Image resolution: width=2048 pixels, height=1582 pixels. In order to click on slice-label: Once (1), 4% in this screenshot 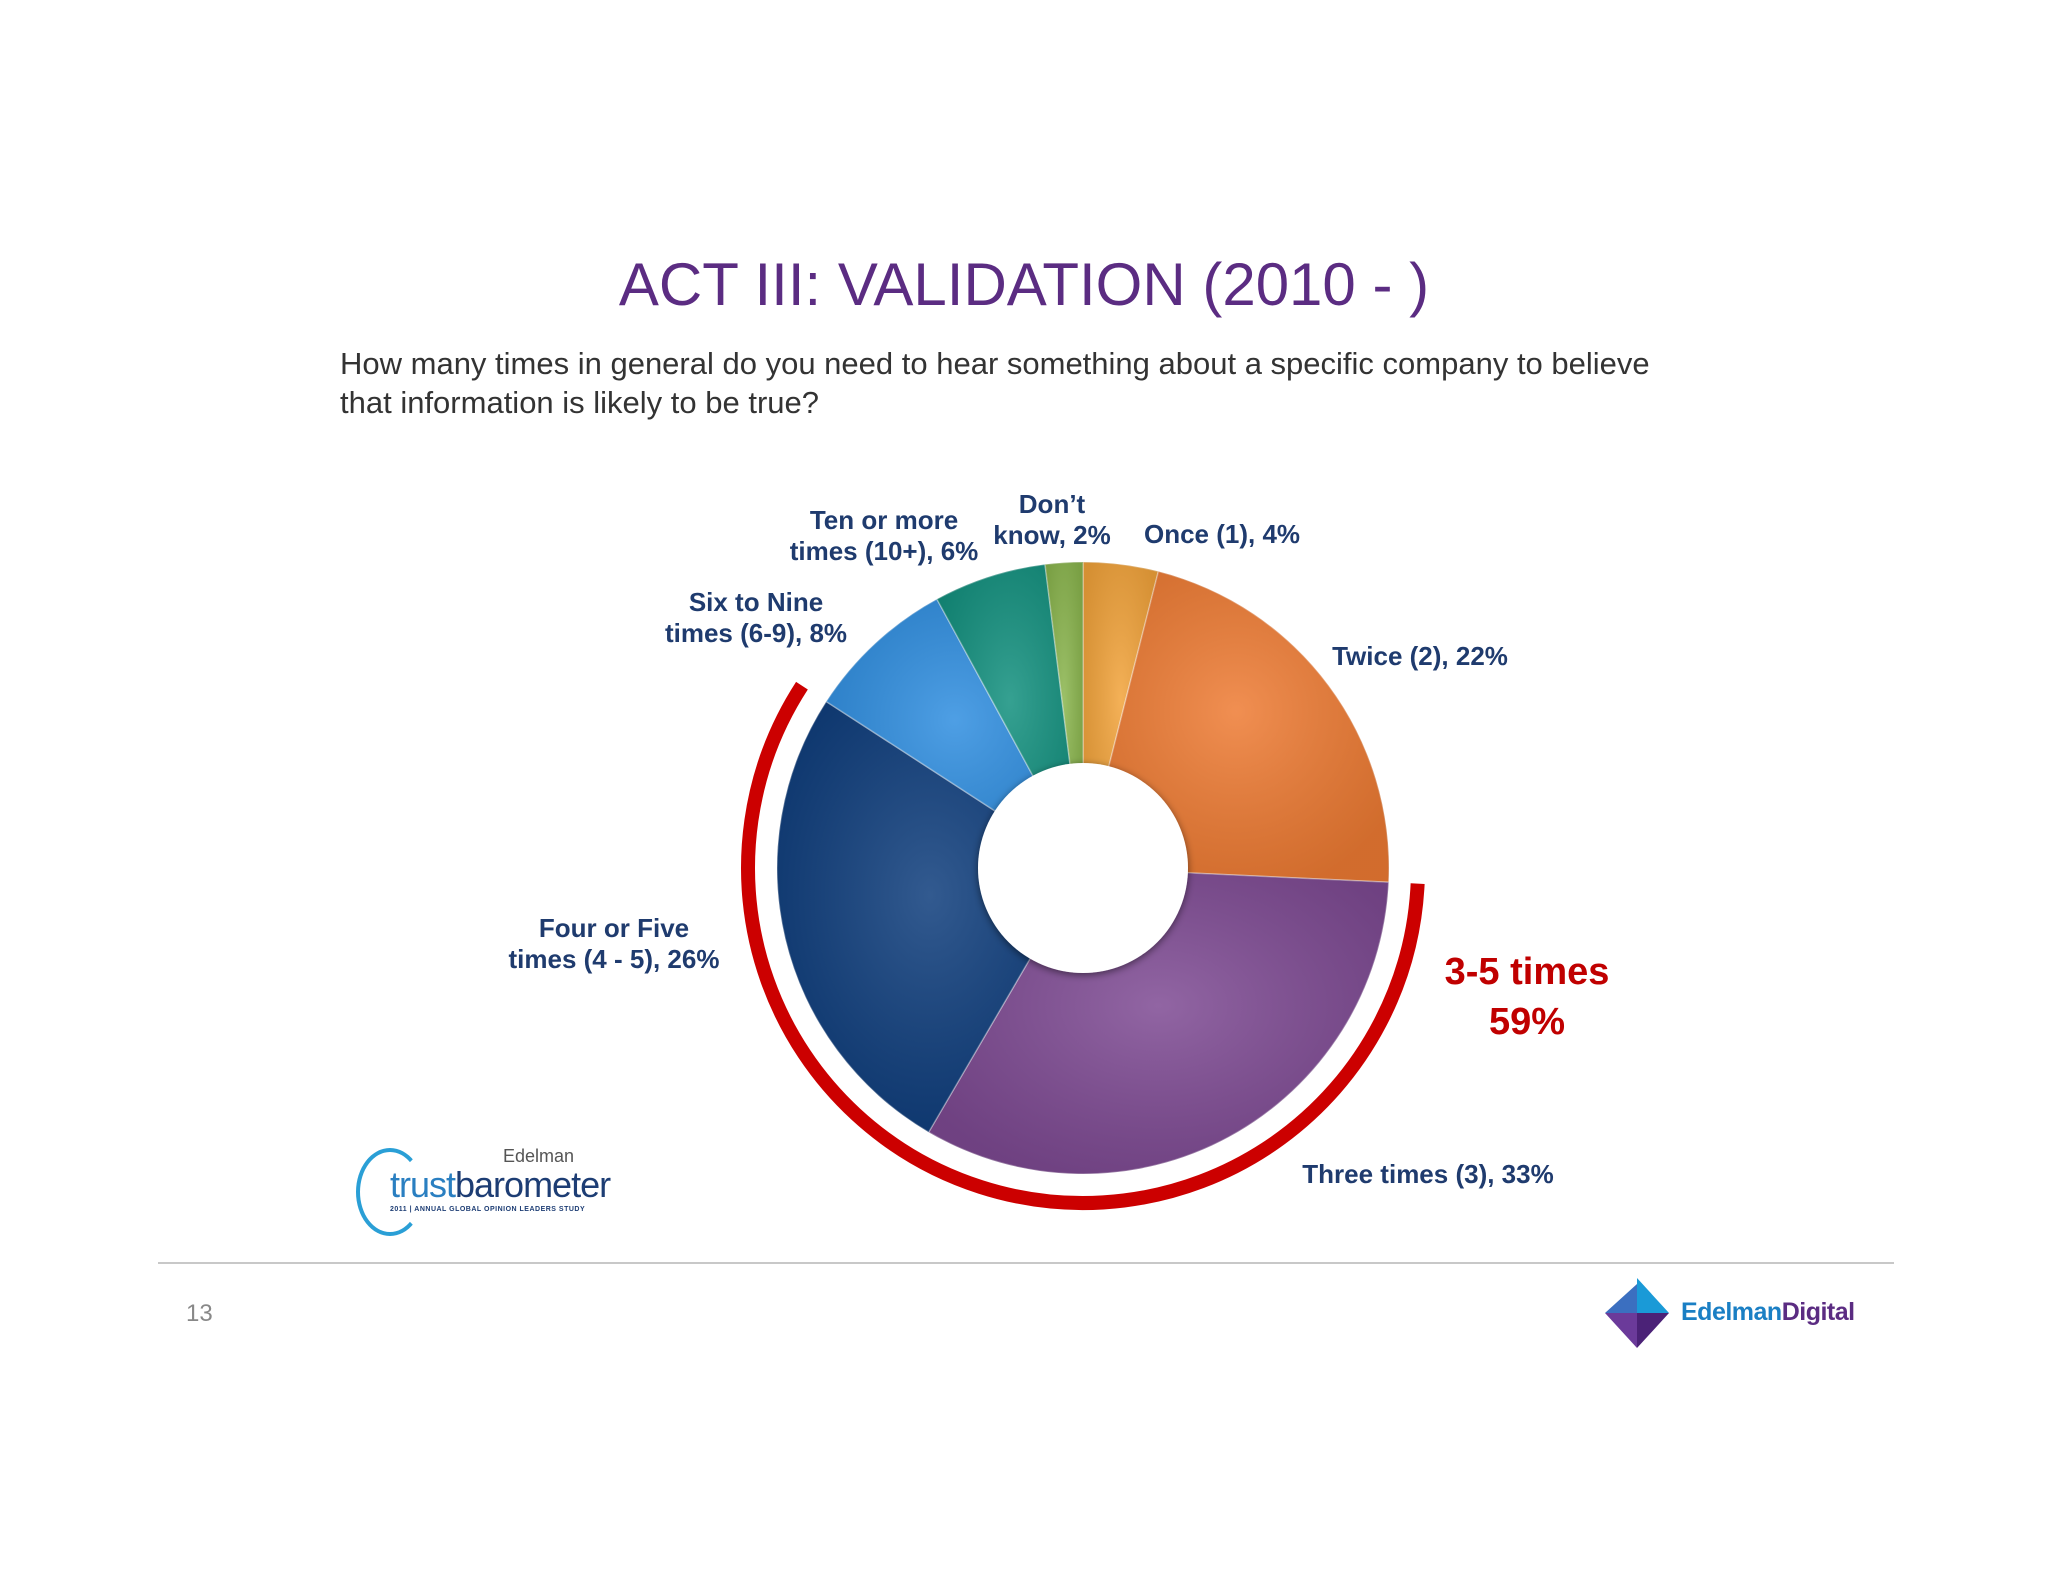, I will do `click(1222, 534)`.